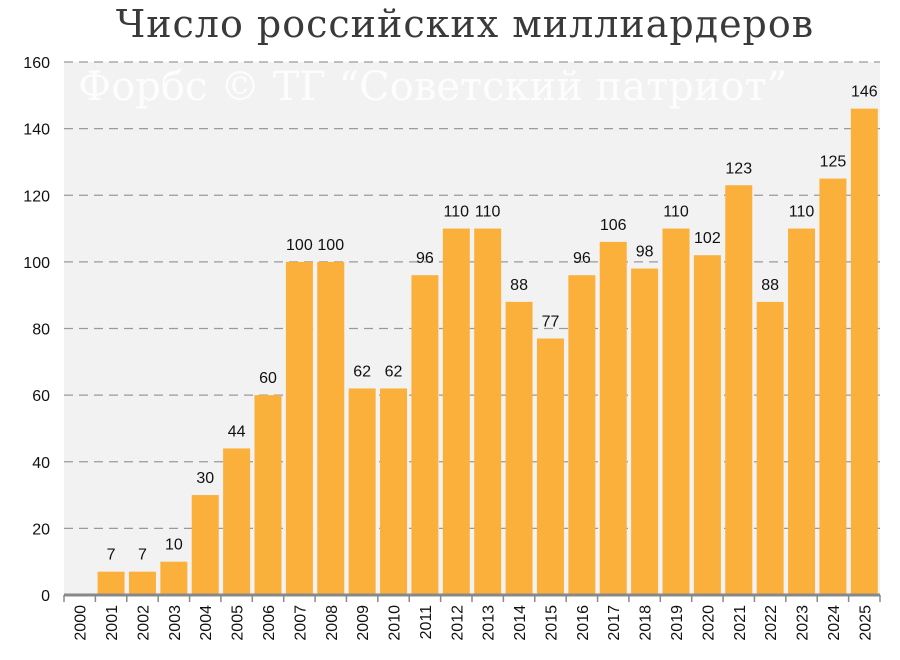  I want to click on x-tick-label-2013: 2013, so click(489, 623).